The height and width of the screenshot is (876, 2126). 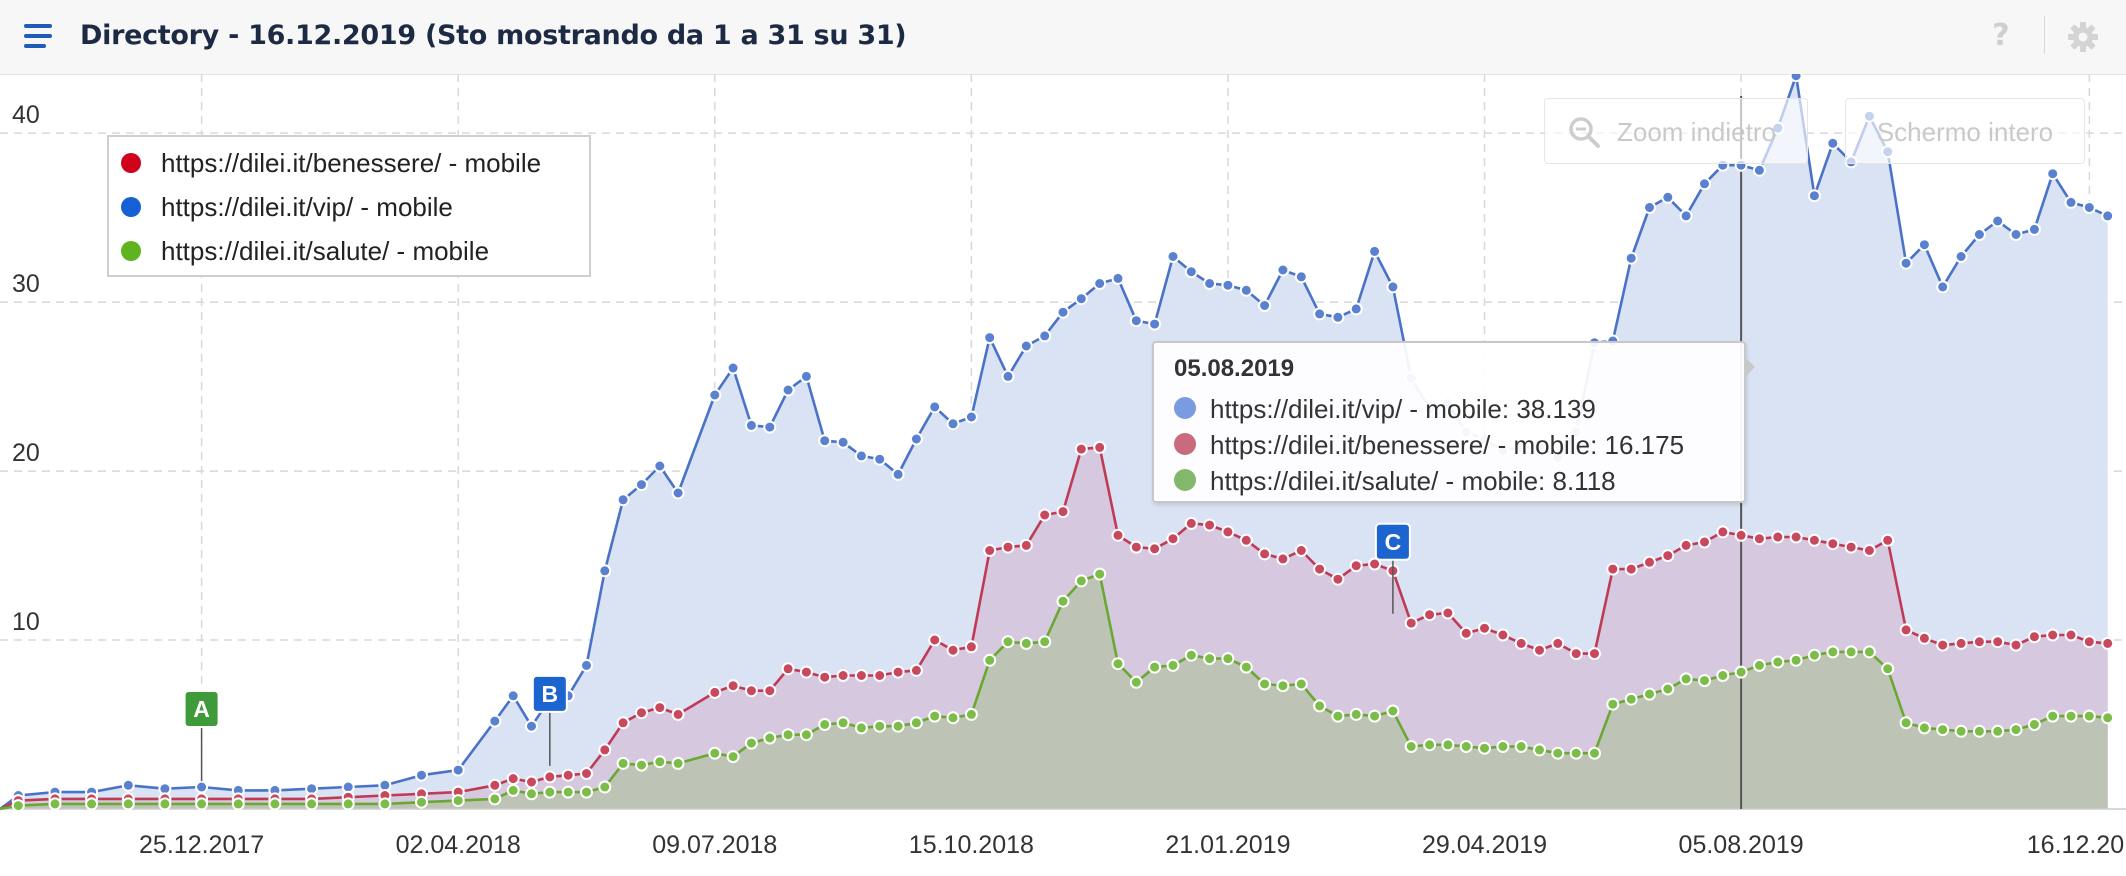 What do you see at coordinates (307, 207) in the screenshot?
I see `legend-label: https://dilei.it/vip/ - mobile` at bounding box center [307, 207].